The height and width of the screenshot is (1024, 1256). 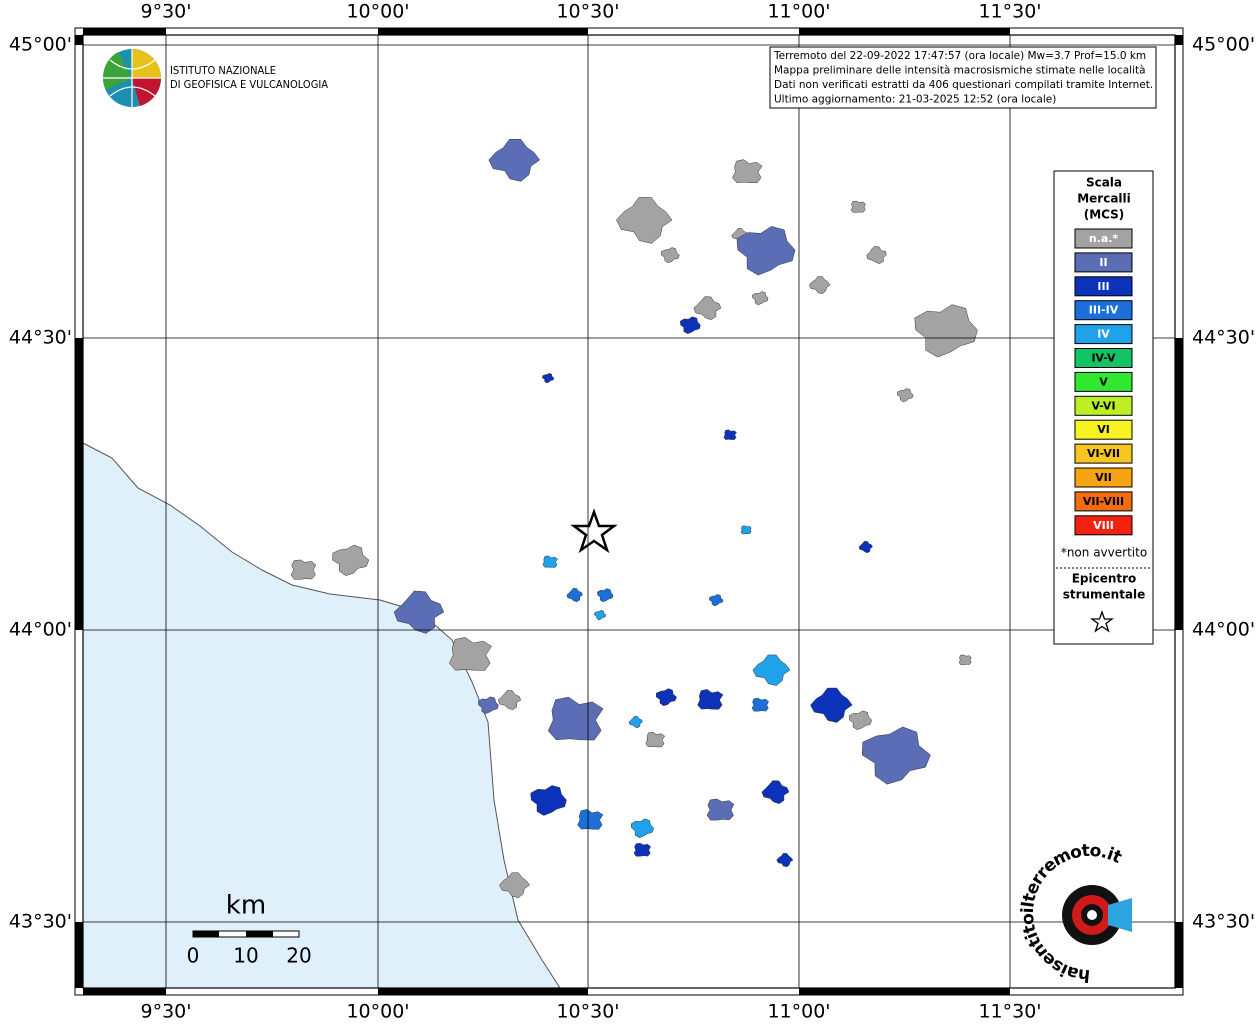 I want to click on scale-unit: km, so click(x=246, y=906).